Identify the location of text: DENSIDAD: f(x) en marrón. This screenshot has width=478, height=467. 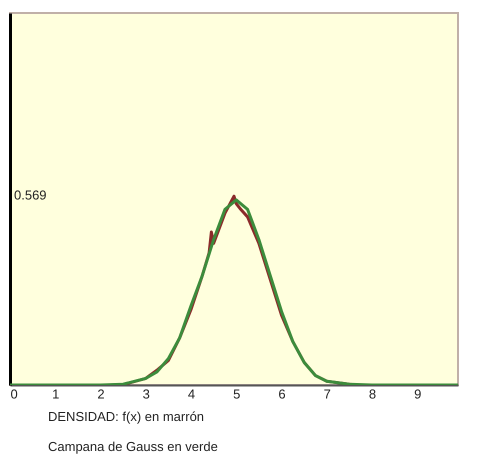
(126, 416).